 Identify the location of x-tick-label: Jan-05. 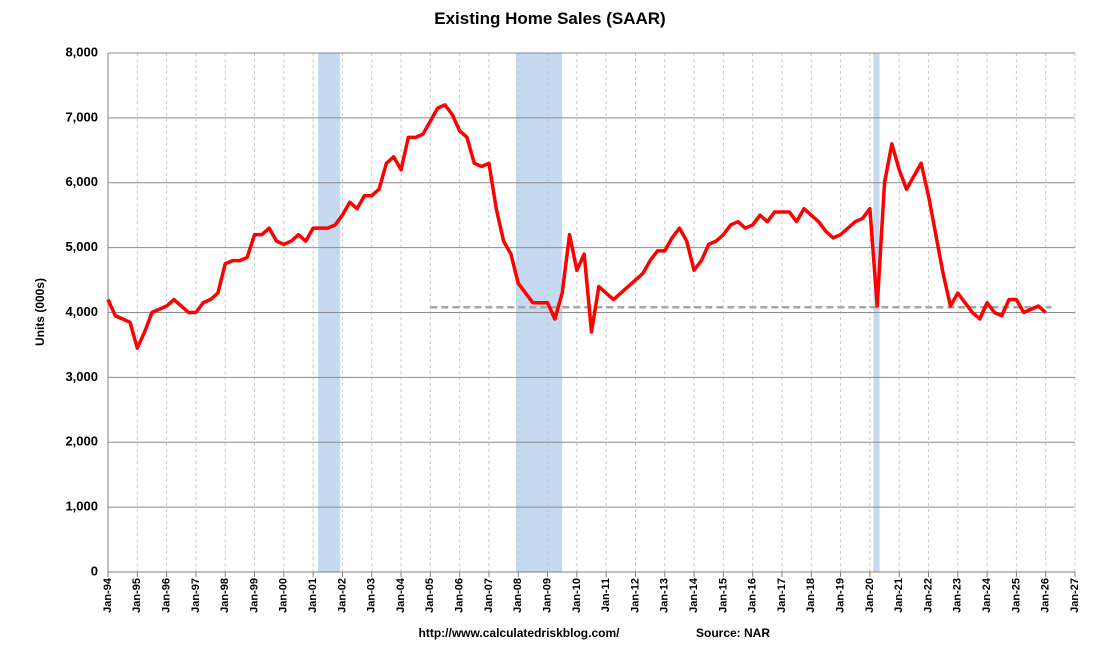
(430, 595).